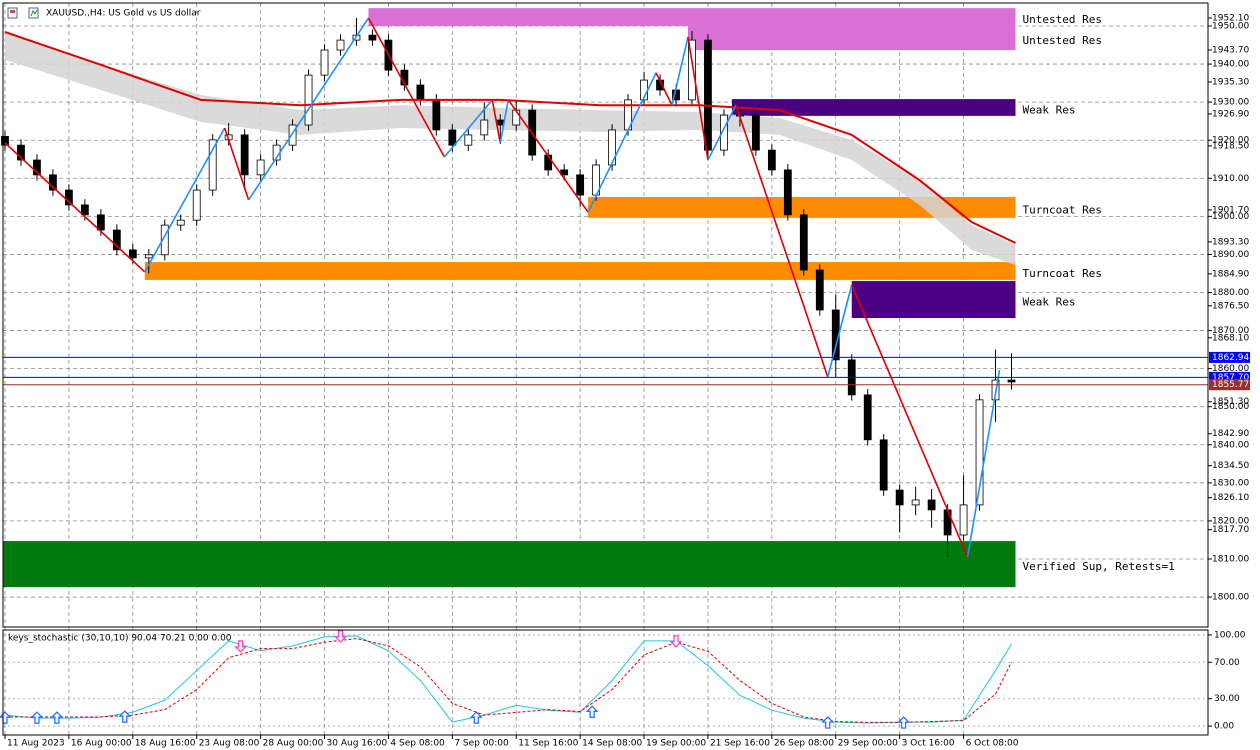 The image size is (1260, 750). I want to click on y-tick-label: 1817.70, so click(1230, 530).